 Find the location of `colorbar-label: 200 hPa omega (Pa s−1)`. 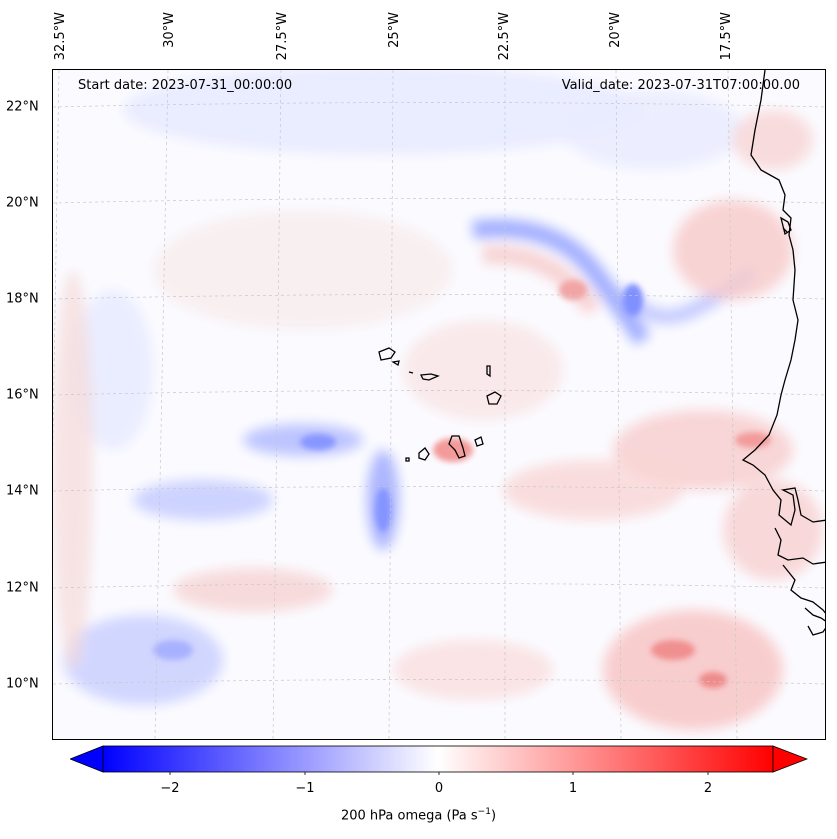

colorbar-label: 200 hPa omega (Pa s−1) is located at coordinates (418, 815).